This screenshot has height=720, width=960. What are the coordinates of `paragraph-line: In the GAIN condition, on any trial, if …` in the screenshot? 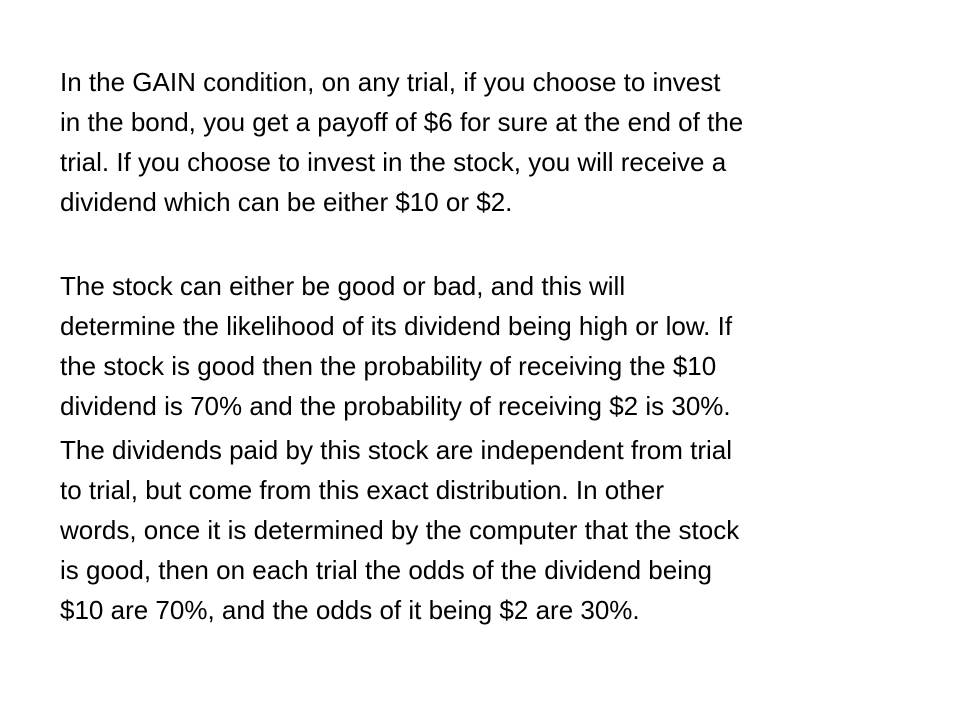 It's located at (390, 82).